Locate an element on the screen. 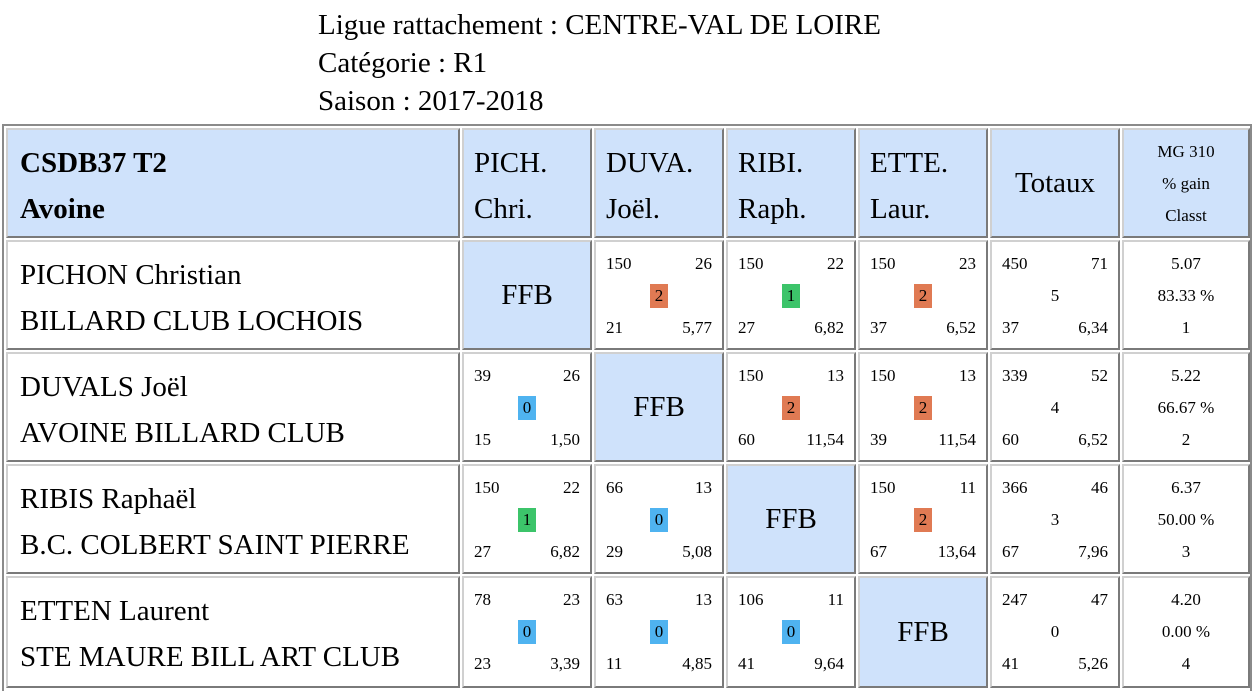  match-high-run: 23 is located at coordinates (482, 663).